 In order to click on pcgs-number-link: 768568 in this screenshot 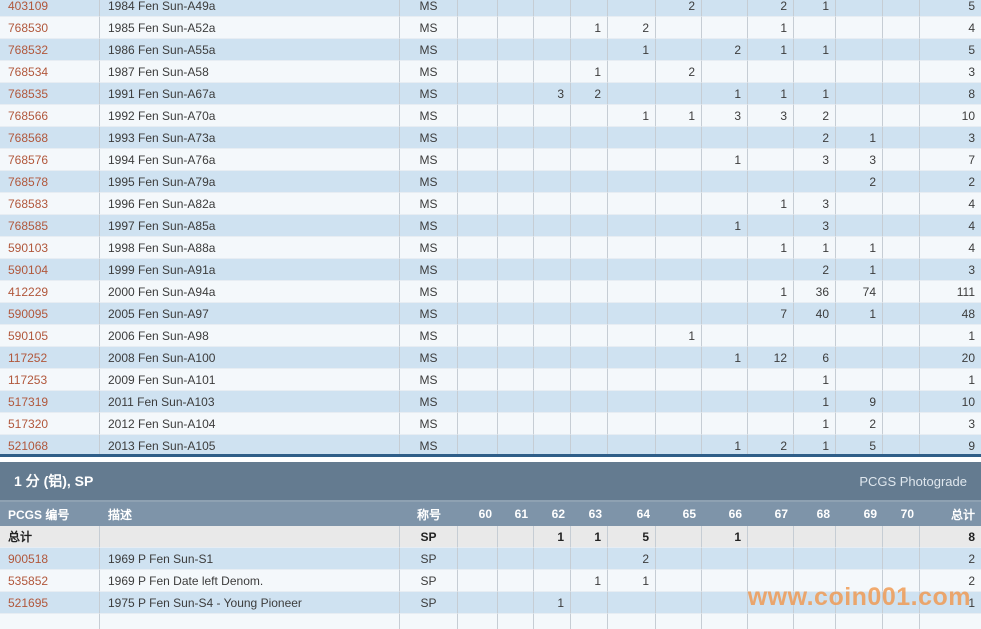, I will do `click(50, 138)`.